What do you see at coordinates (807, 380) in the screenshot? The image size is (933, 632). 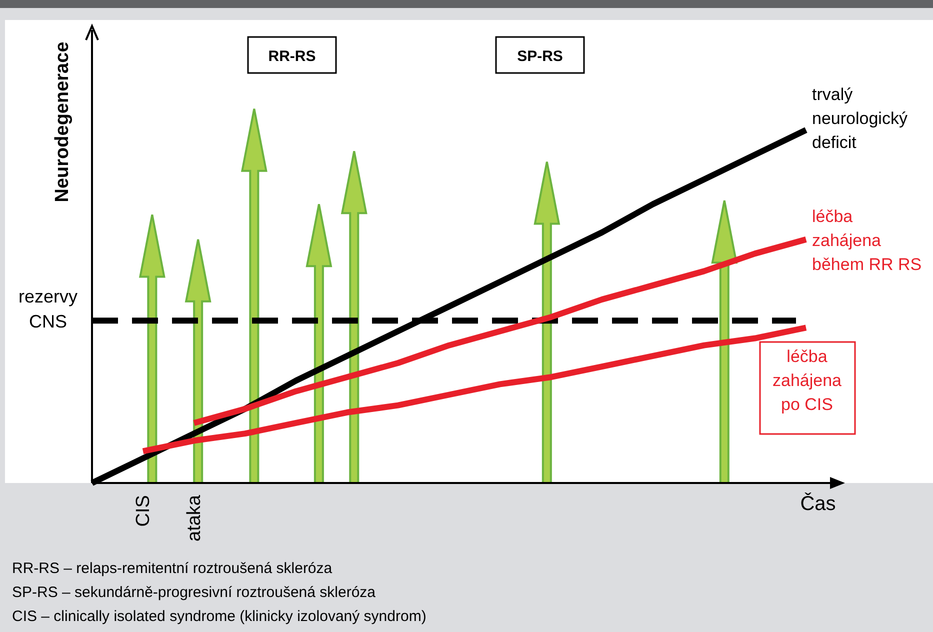 I see `series-label: léčba zahájena po CIS` at bounding box center [807, 380].